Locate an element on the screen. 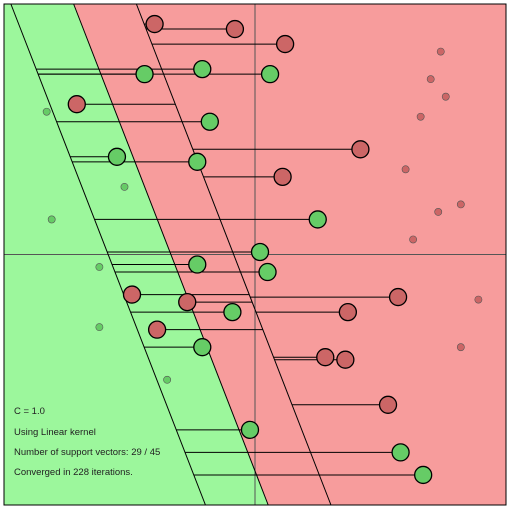 The height and width of the screenshot is (509, 510). support-vectors-label: Number of support vectors: 29 / 45 is located at coordinates (87, 452).